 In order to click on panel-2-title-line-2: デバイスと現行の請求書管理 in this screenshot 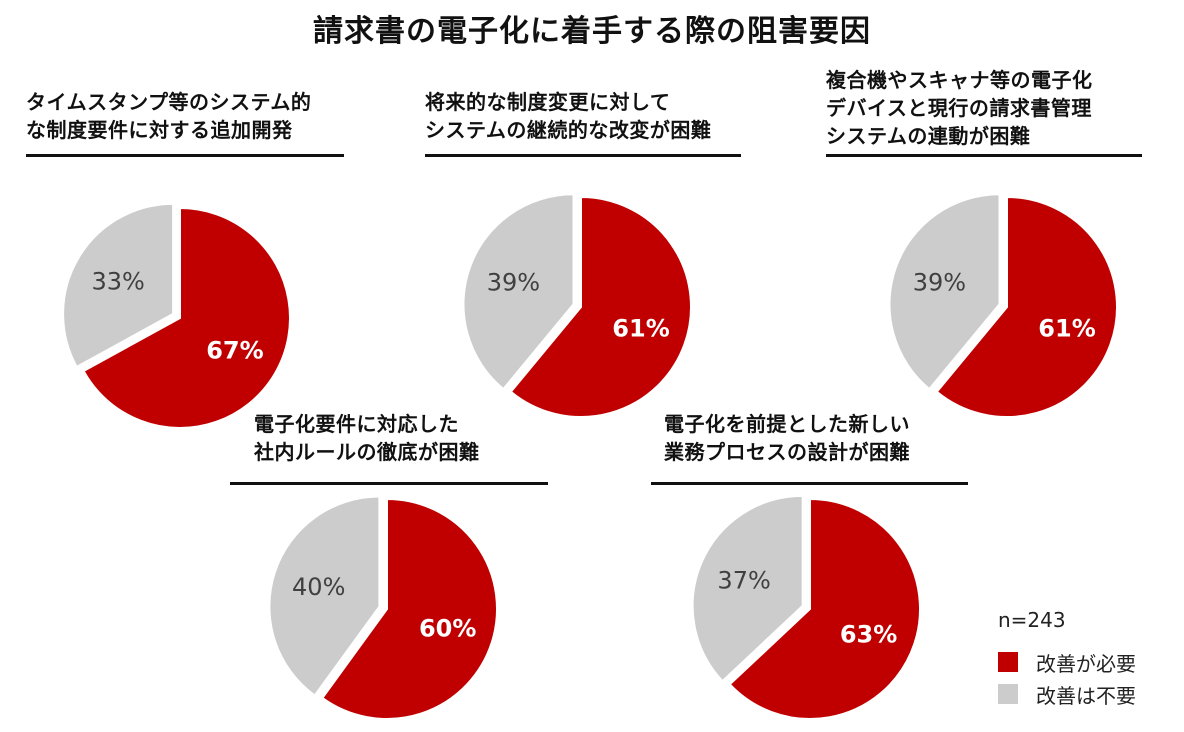, I will do `click(959, 108)`.